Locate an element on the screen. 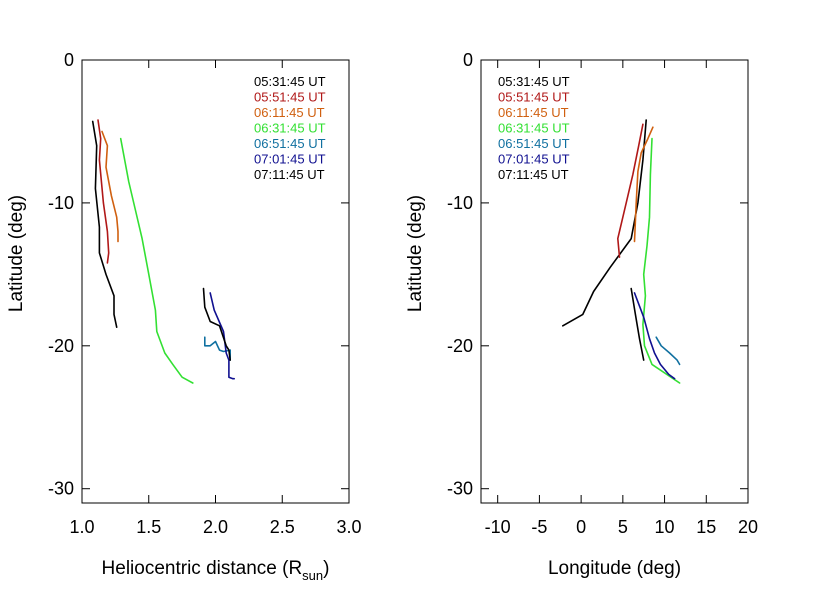 This screenshot has height=593, width=830. x-tick-label: 2.5 is located at coordinates (282, 527).